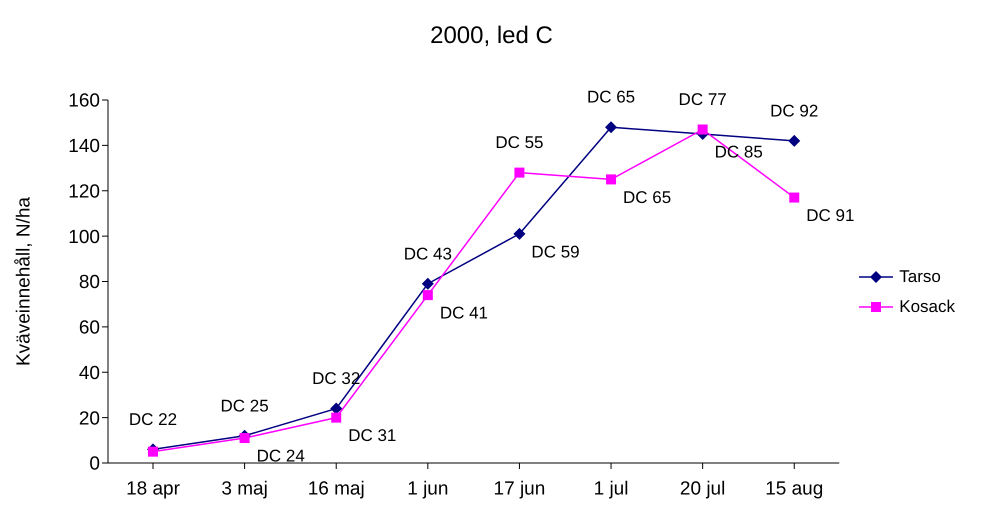  What do you see at coordinates (153, 489) in the screenshot?
I see `x-tick-label: 18 apr` at bounding box center [153, 489].